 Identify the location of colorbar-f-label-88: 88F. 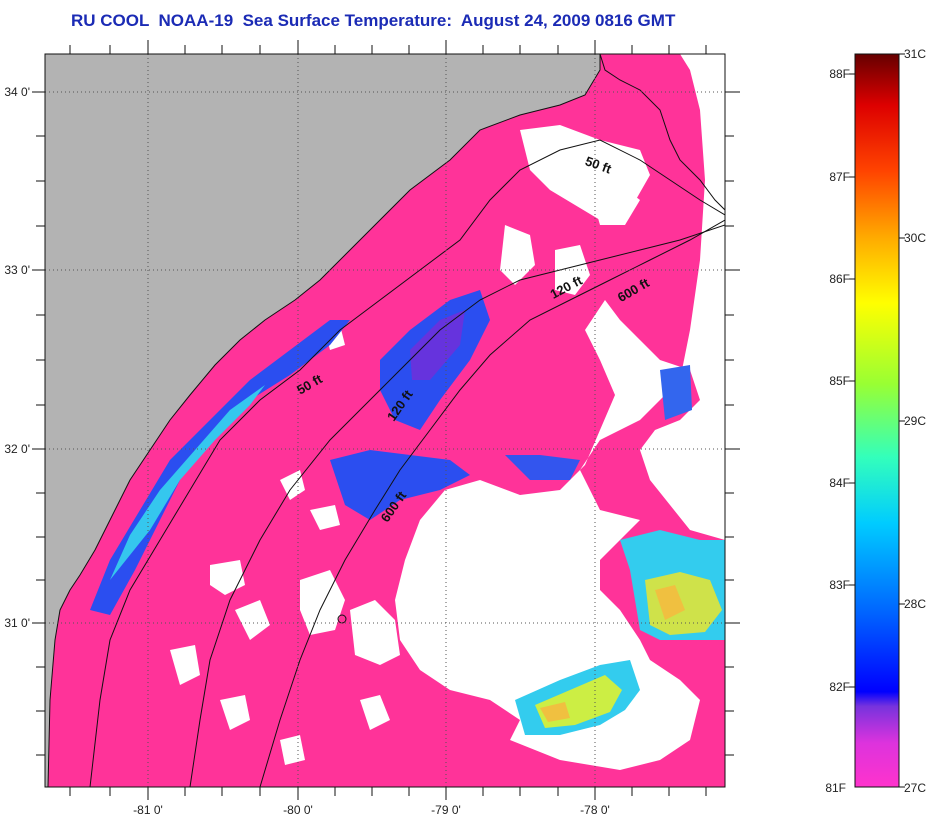
(839, 74).